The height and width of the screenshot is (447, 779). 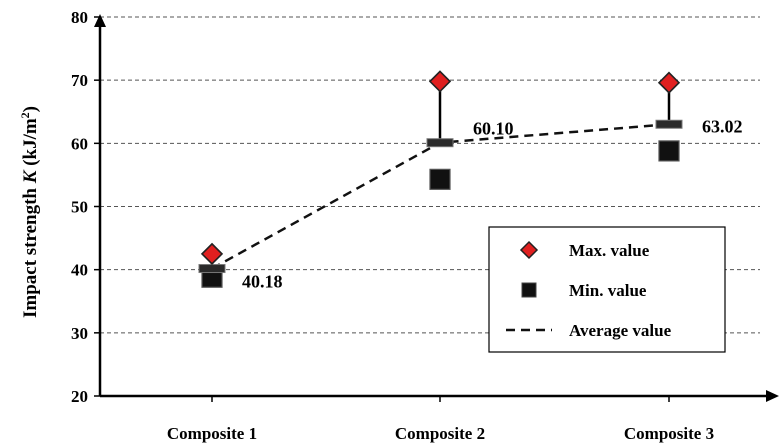 What do you see at coordinates (79, 207) in the screenshot?
I see `y-tick-label: 50` at bounding box center [79, 207].